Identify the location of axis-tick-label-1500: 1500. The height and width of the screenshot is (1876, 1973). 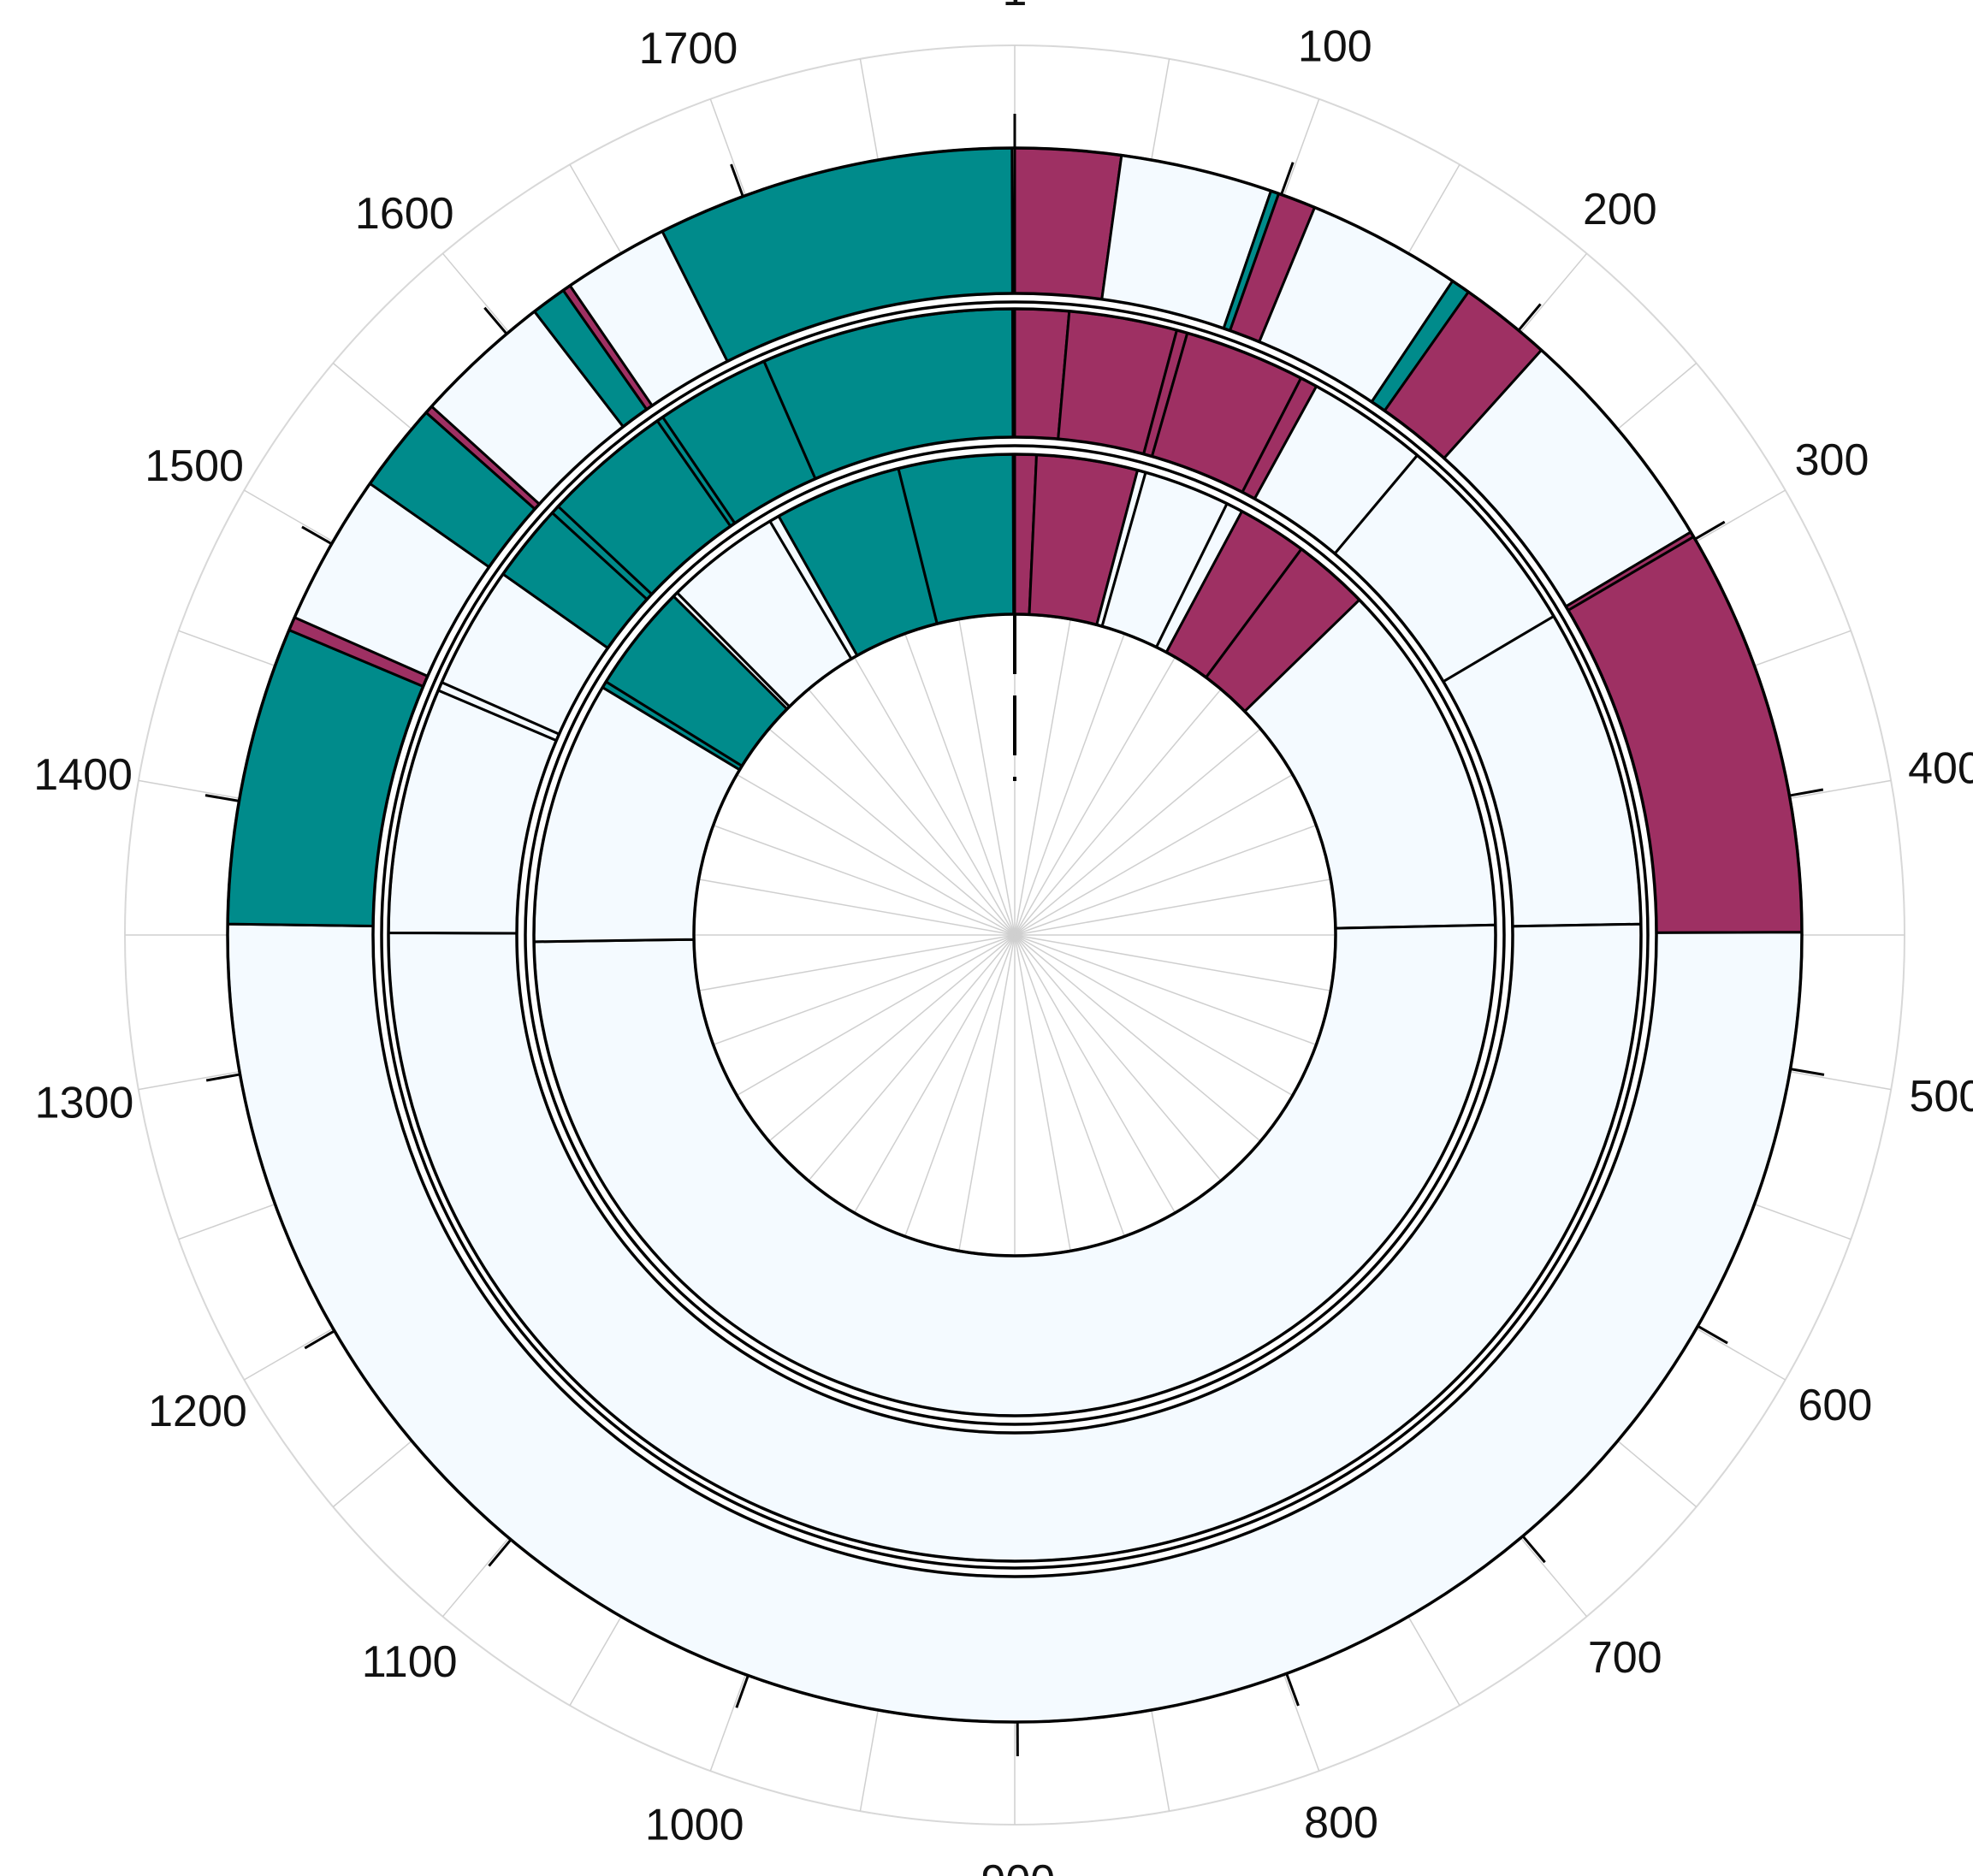
(194, 466).